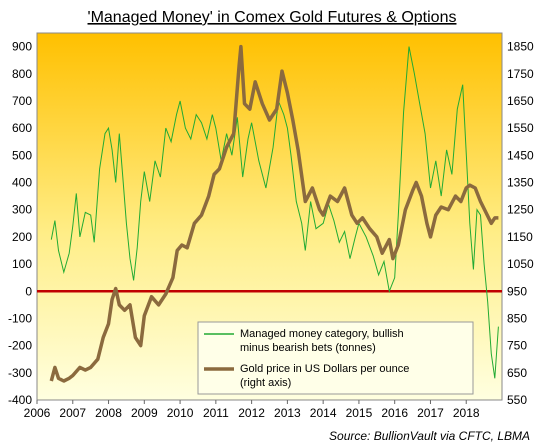  What do you see at coordinates (520, 210) in the screenshot?
I see `right-tick-label: 1250` at bounding box center [520, 210].